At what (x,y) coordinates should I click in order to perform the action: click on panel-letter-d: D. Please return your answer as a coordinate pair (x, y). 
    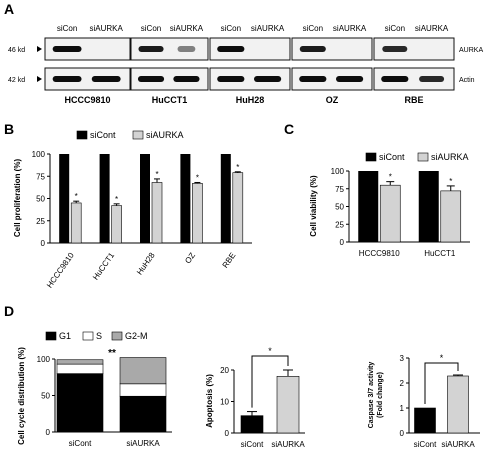
    Looking at the image, I should click on (9, 311).